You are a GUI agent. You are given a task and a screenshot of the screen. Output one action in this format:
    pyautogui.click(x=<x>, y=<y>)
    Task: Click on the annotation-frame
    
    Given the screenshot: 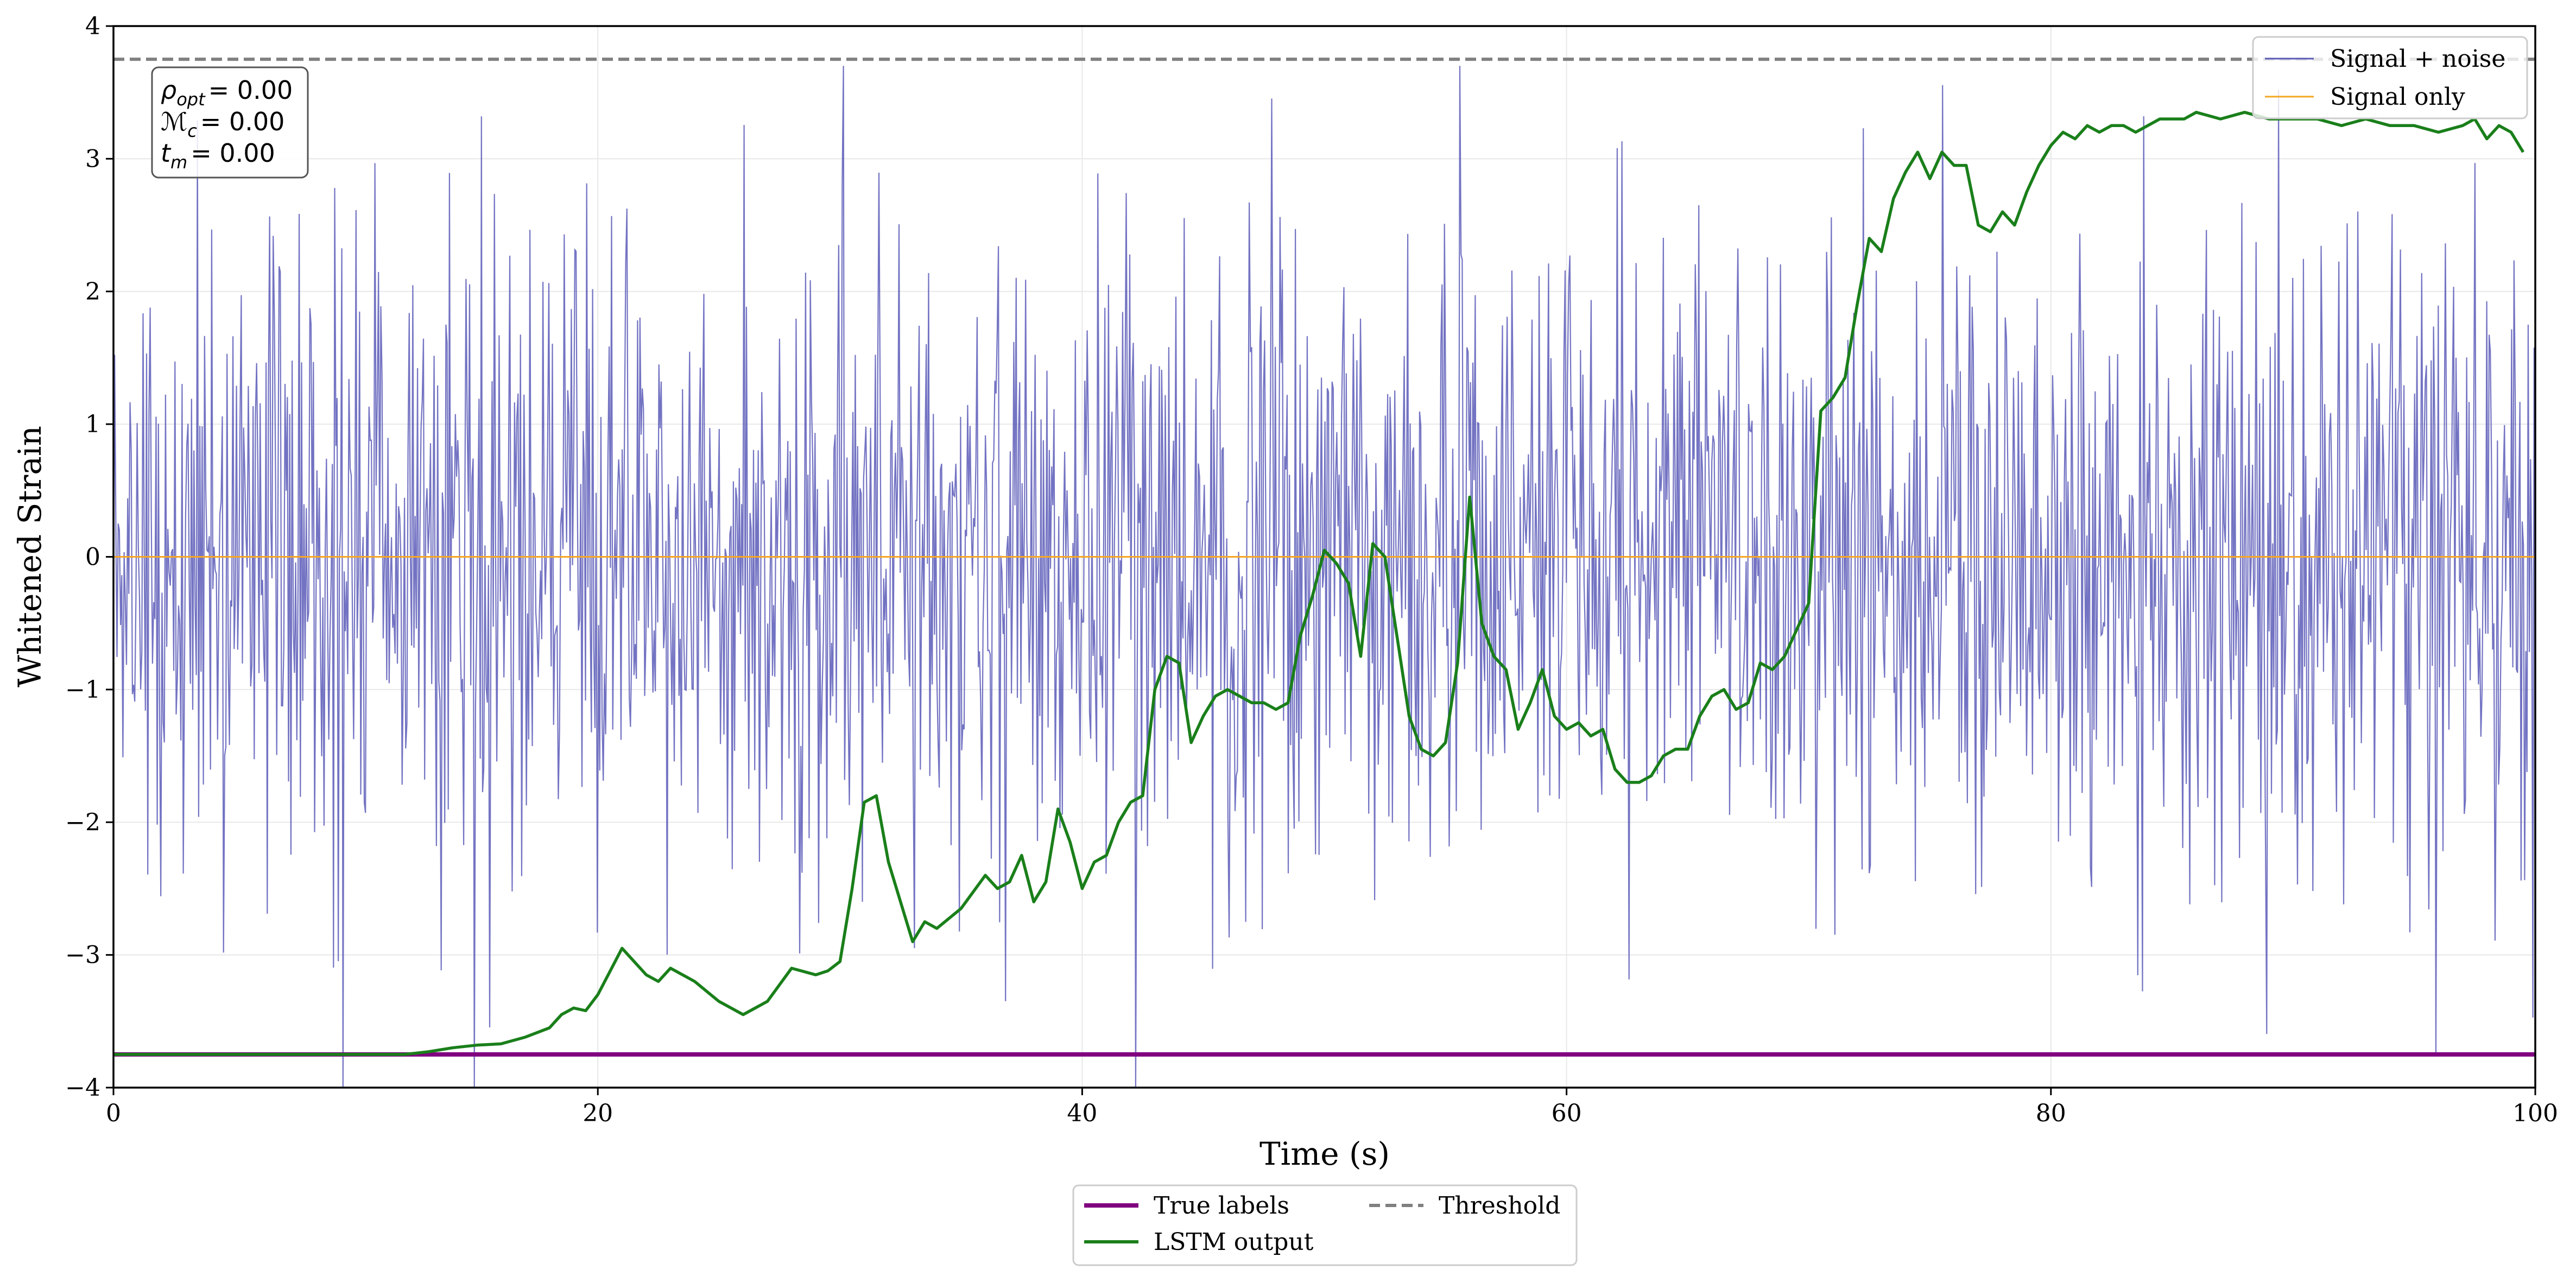 What is the action you would take?
    pyautogui.click(x=230, y=122)
    